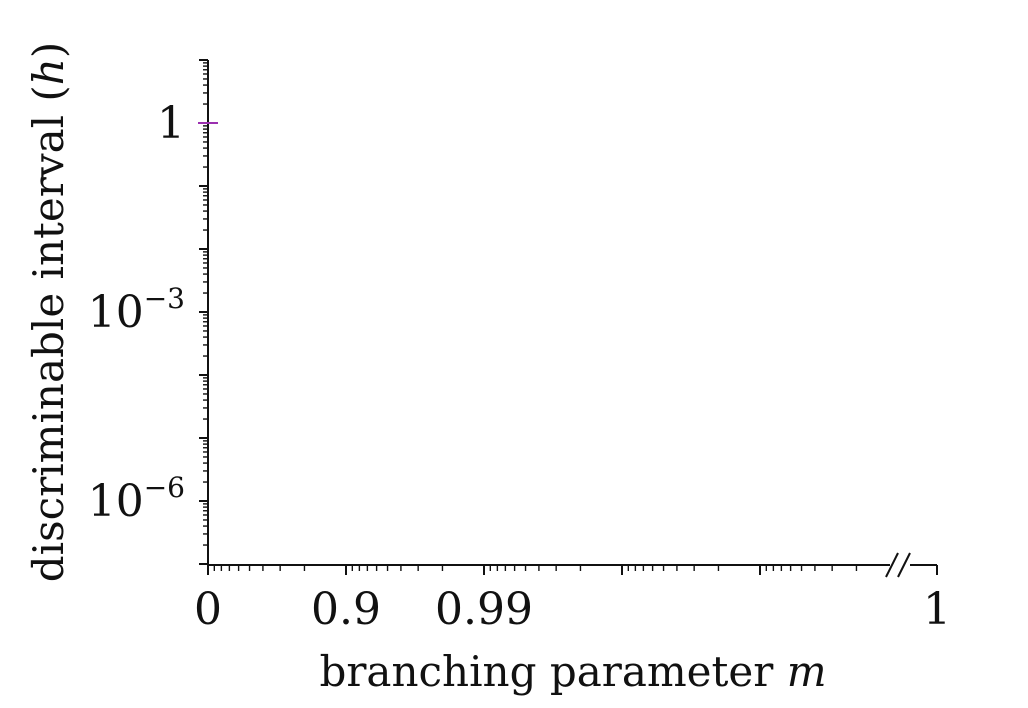 This screenshot has width=1028, height=708. Describe the element at coordinates (164, 487) in the screenshot. I see `y-tick-label-exponent: −6` at that location.